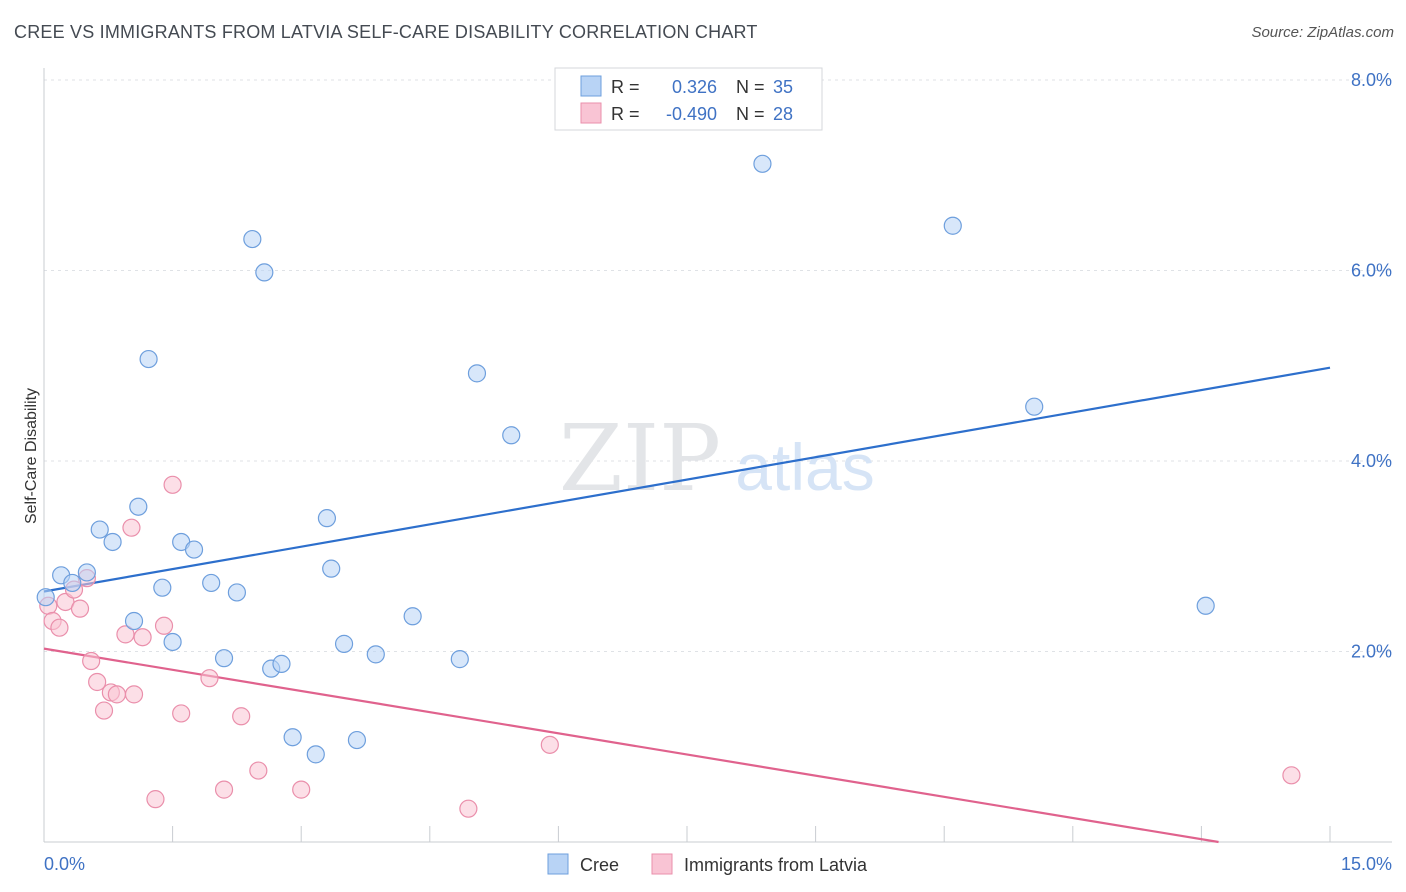 The height and width of the screenshot is (892, 1406). What do you see at coordinates (1371, 271) in the screenshot?
I see `y-tick-label: 6.0%` at bounding box center [1371, 271].